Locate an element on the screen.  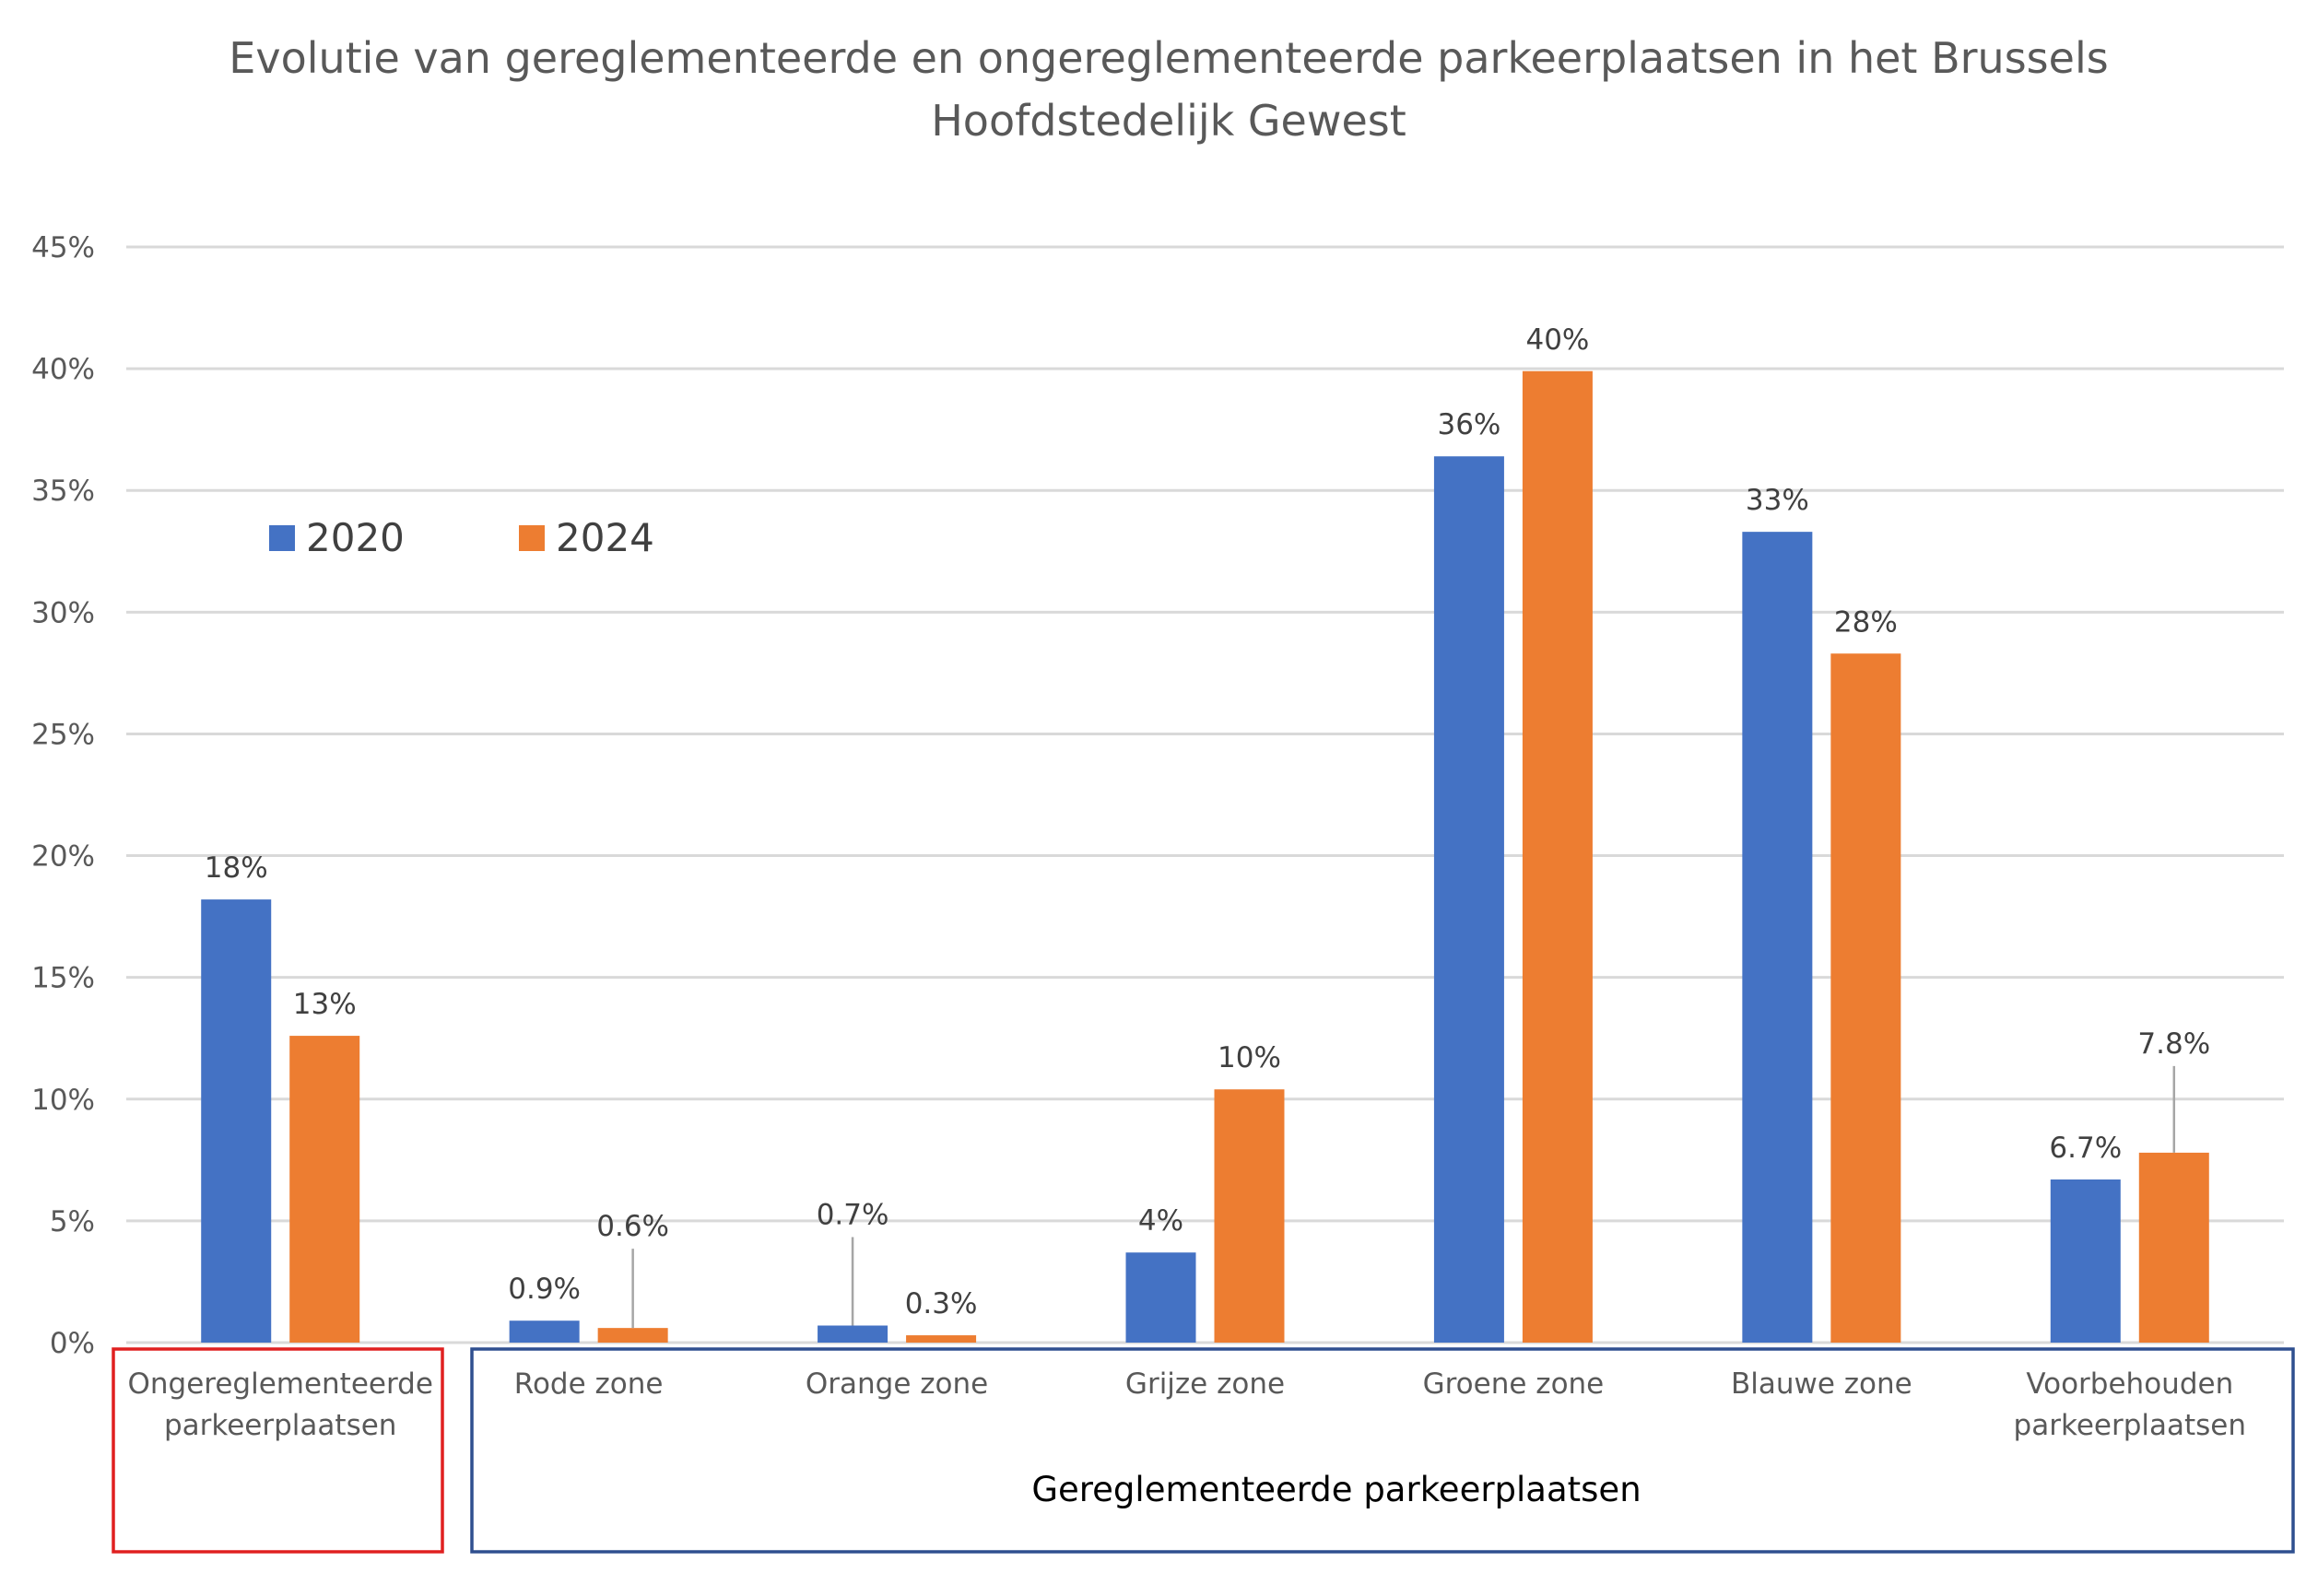
y-tick-label: 5% is located at coordinates (72, 1221).